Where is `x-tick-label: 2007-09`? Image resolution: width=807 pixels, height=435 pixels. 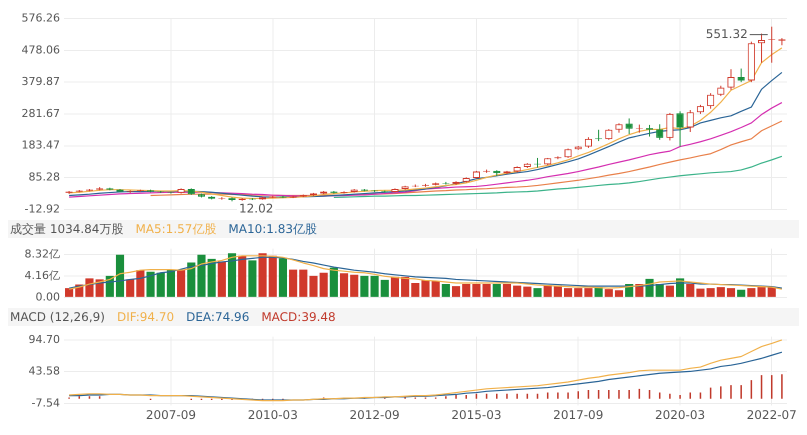 x-tick-label: 2007-09 is located at coordinates (171, 415).